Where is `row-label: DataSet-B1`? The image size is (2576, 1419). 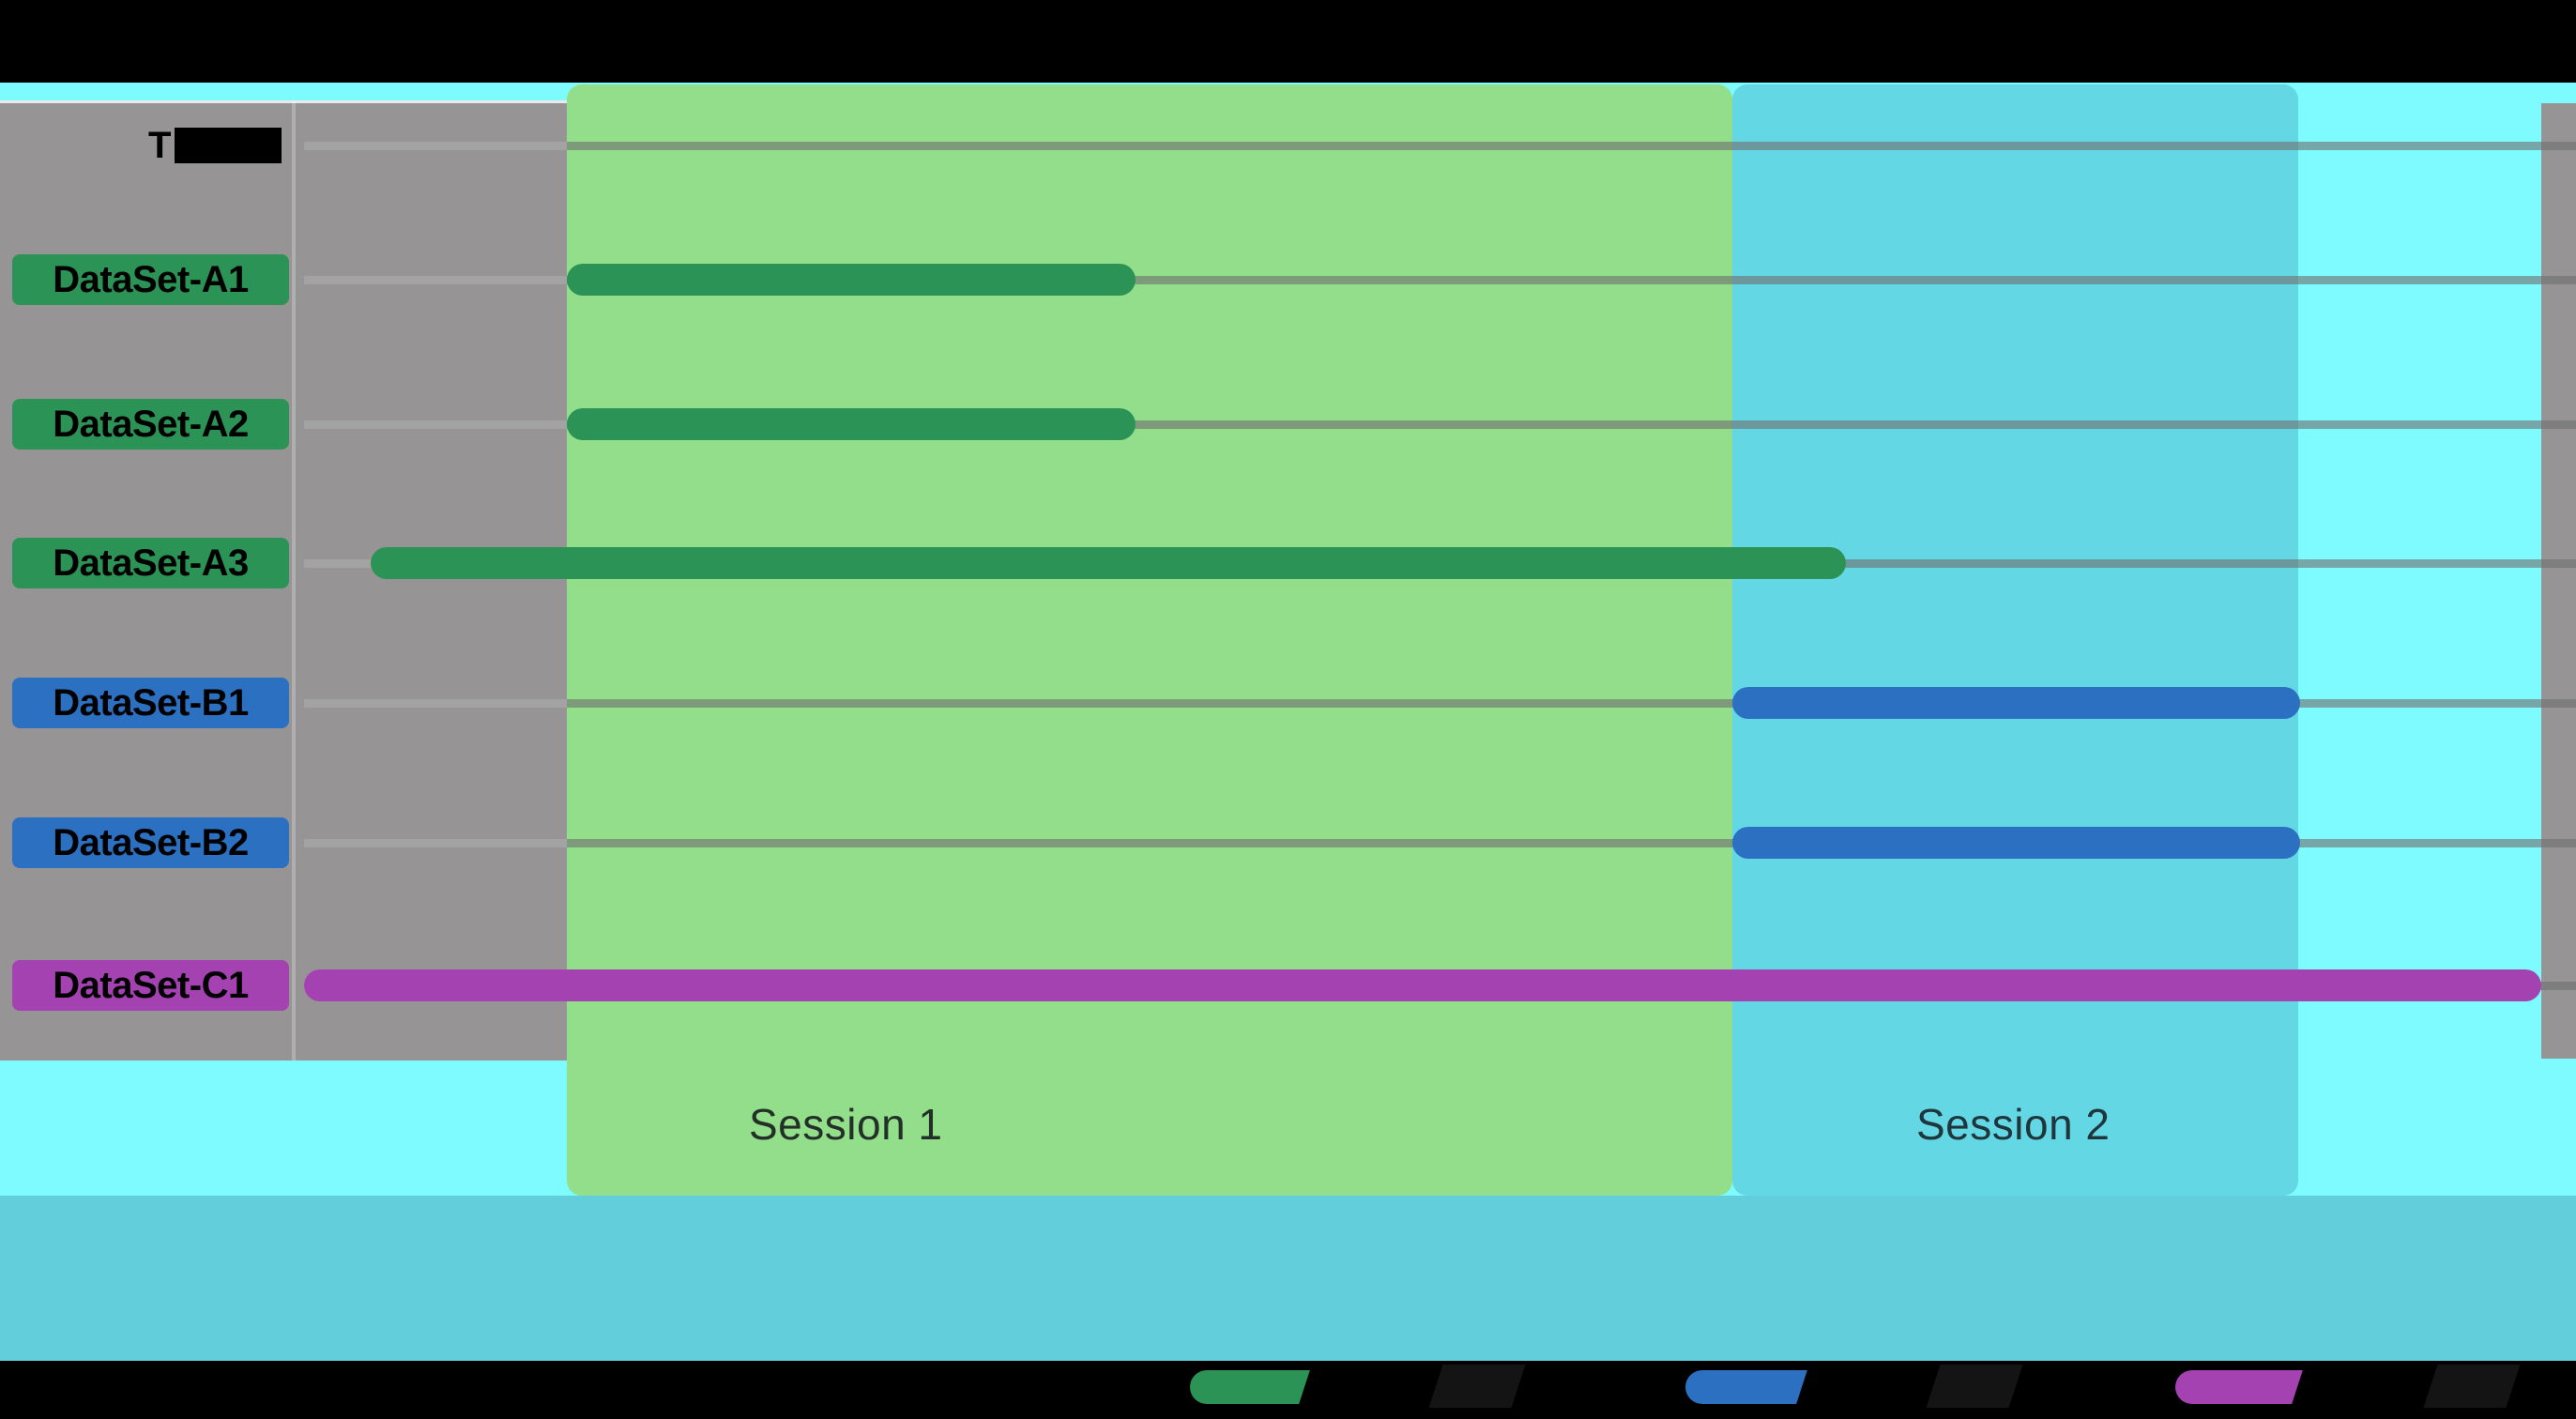 row-label: DataSet-B1 is located at coordinates (150, 703).